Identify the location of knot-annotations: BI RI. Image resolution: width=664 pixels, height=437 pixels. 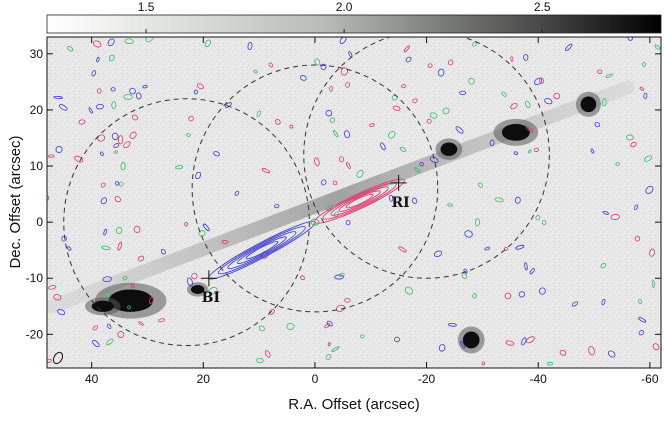
(305, 240).